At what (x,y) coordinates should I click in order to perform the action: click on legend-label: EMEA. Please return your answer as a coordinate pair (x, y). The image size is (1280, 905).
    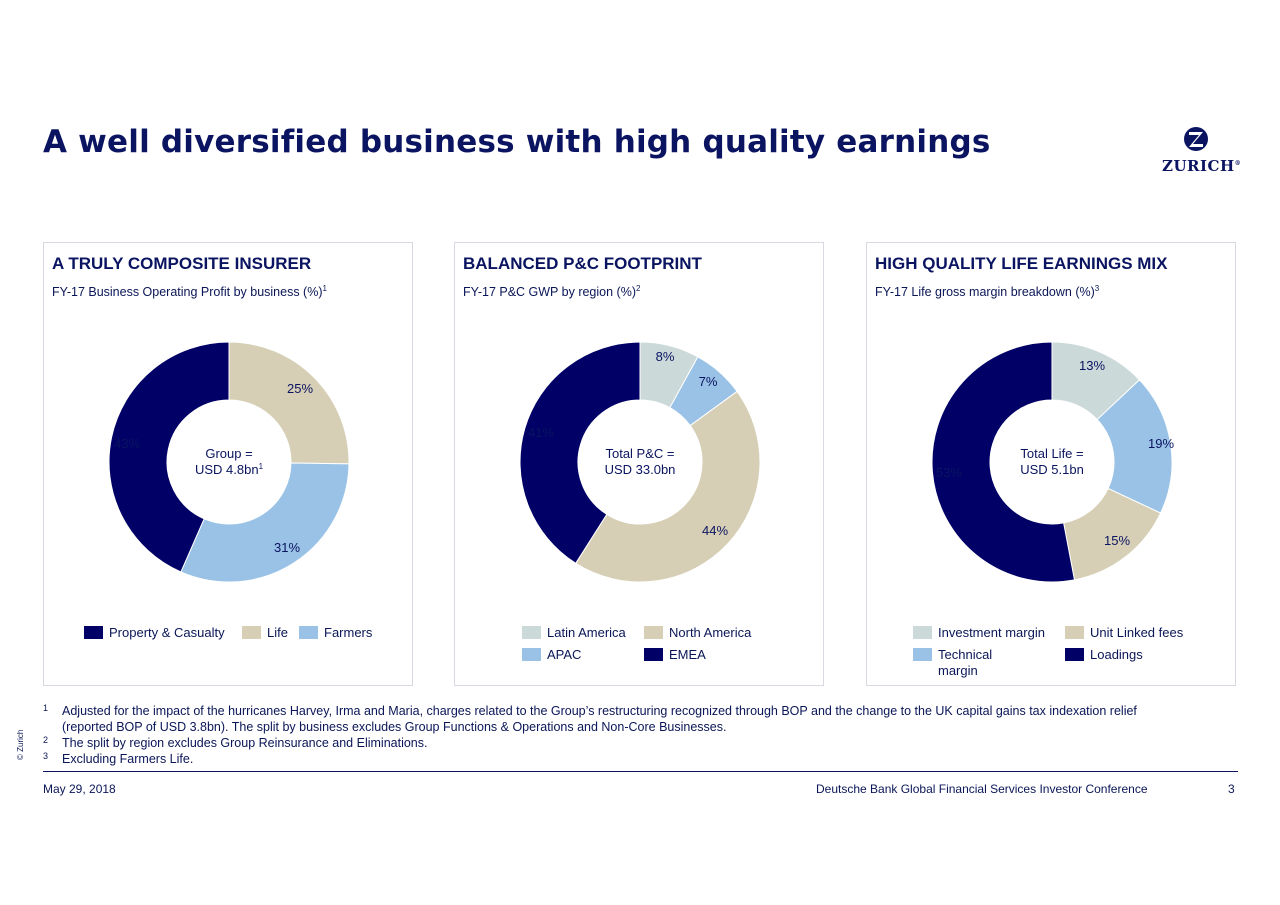
    Looking at the image, I should click on (687, 654).